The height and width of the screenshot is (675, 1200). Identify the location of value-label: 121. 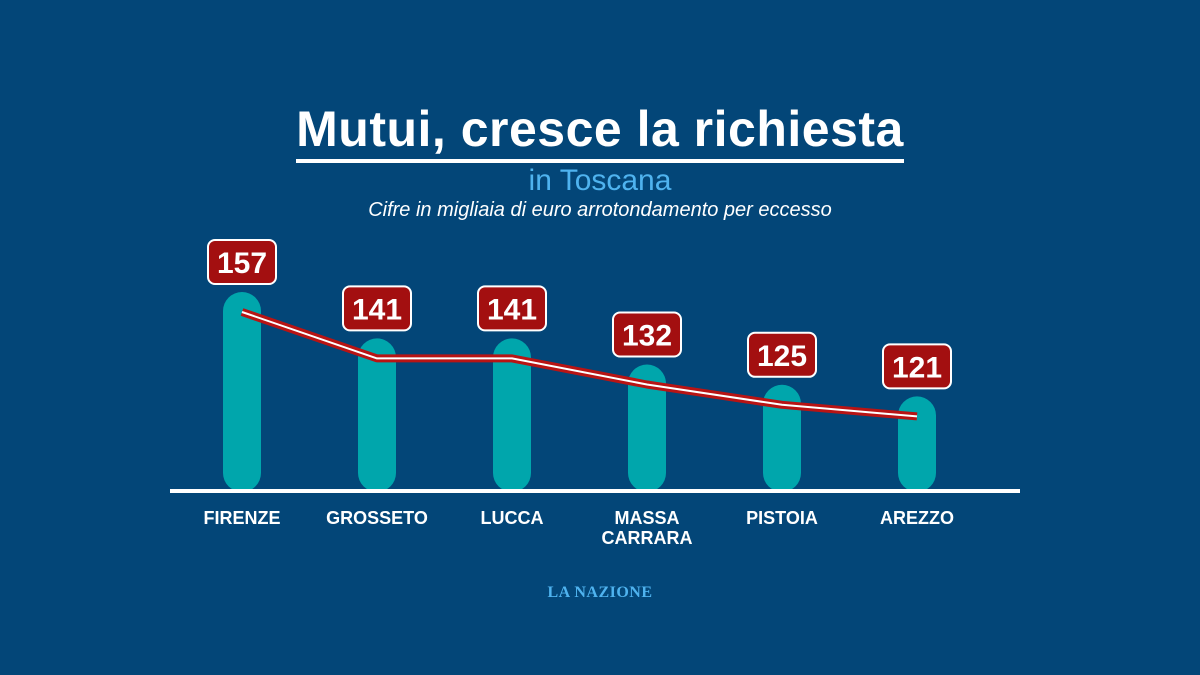
(917, 367).